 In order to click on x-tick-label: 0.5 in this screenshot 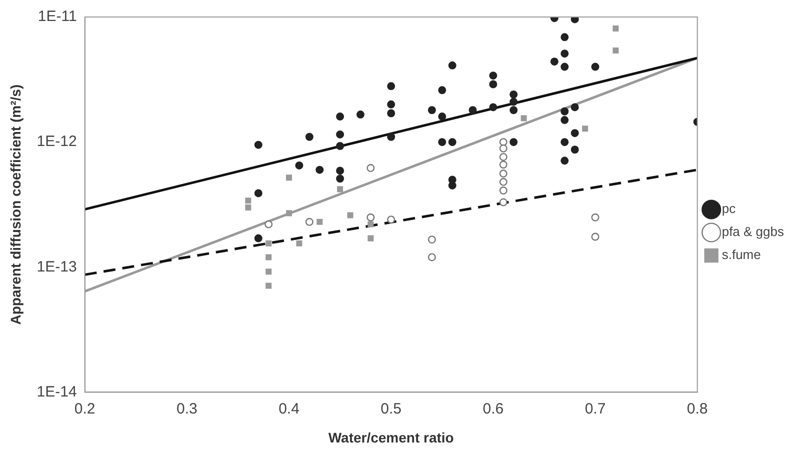, I will do `click(391, 409)`.